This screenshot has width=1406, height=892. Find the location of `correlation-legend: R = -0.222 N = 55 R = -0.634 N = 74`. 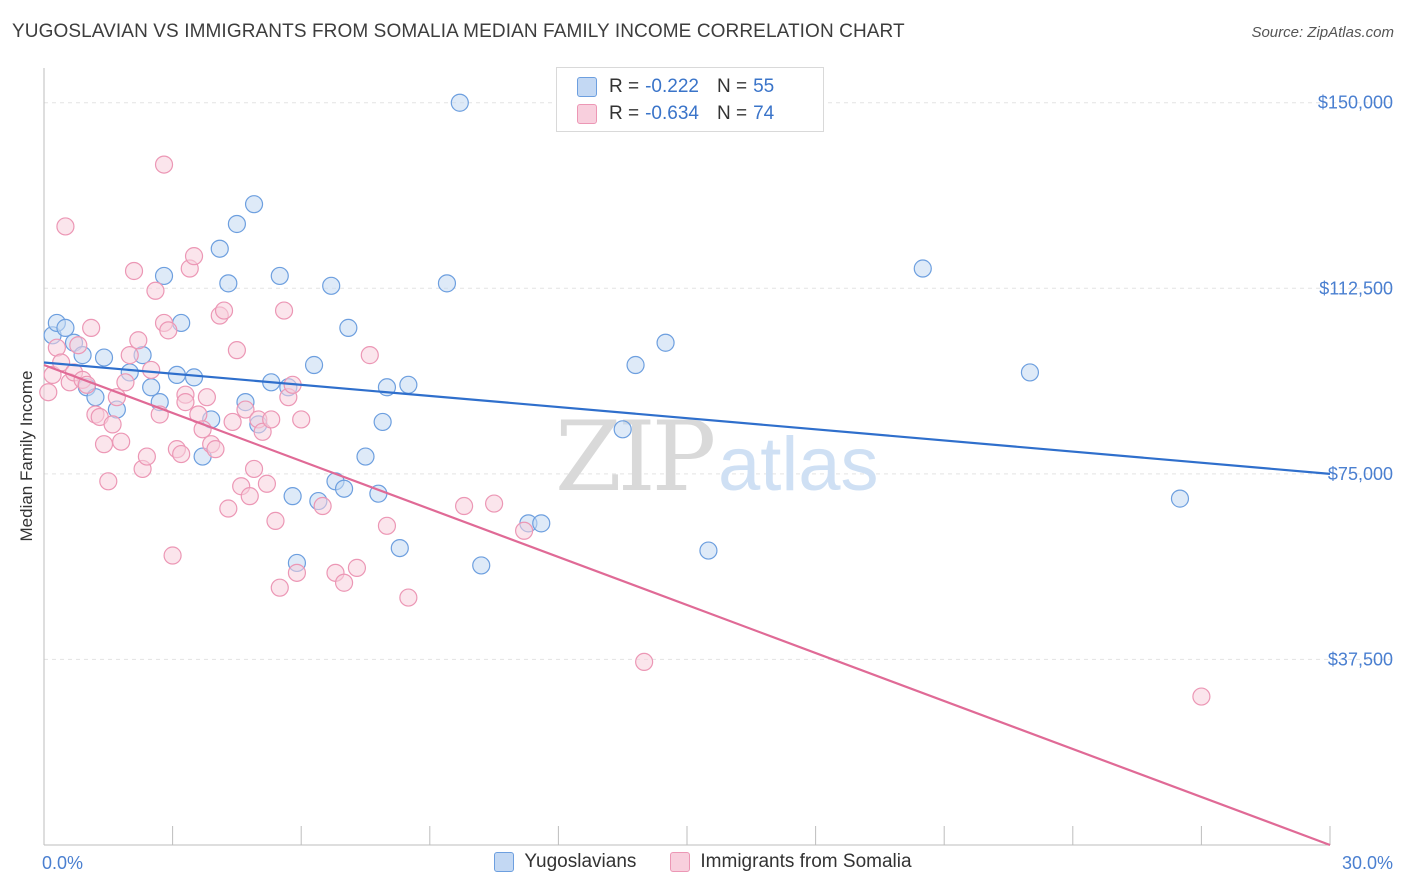

correlation-legend: R = -0.222 N = 55 R = -0.634 N = 74 is located at coordinates (690, 99).